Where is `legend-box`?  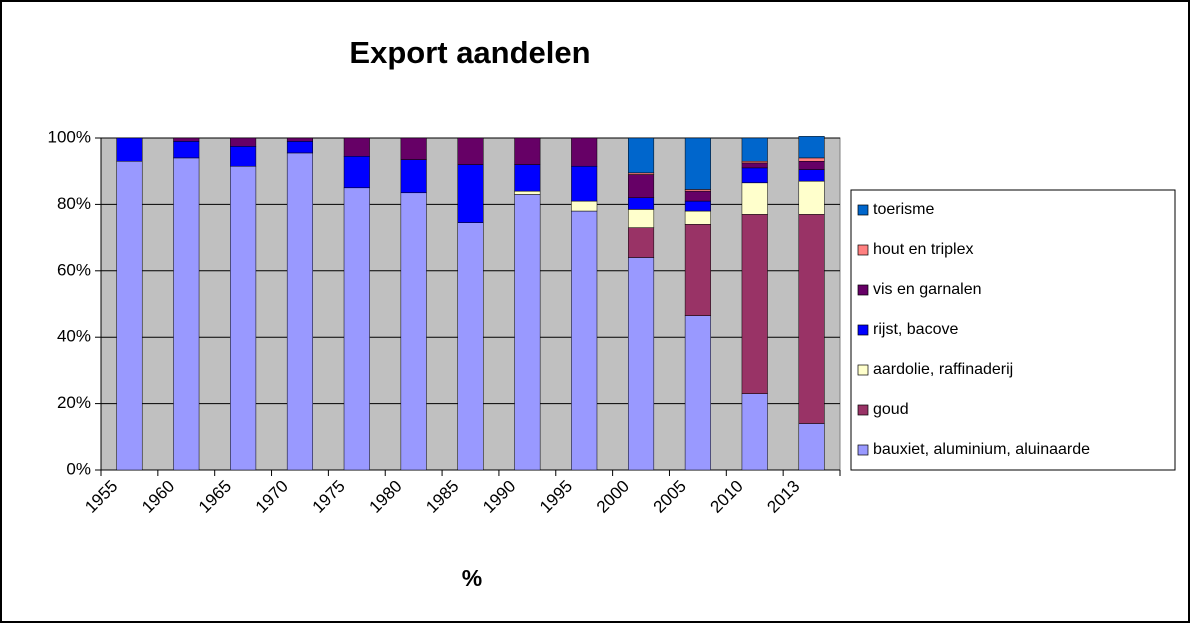
legend-box is located at coordinates (1013, 330).